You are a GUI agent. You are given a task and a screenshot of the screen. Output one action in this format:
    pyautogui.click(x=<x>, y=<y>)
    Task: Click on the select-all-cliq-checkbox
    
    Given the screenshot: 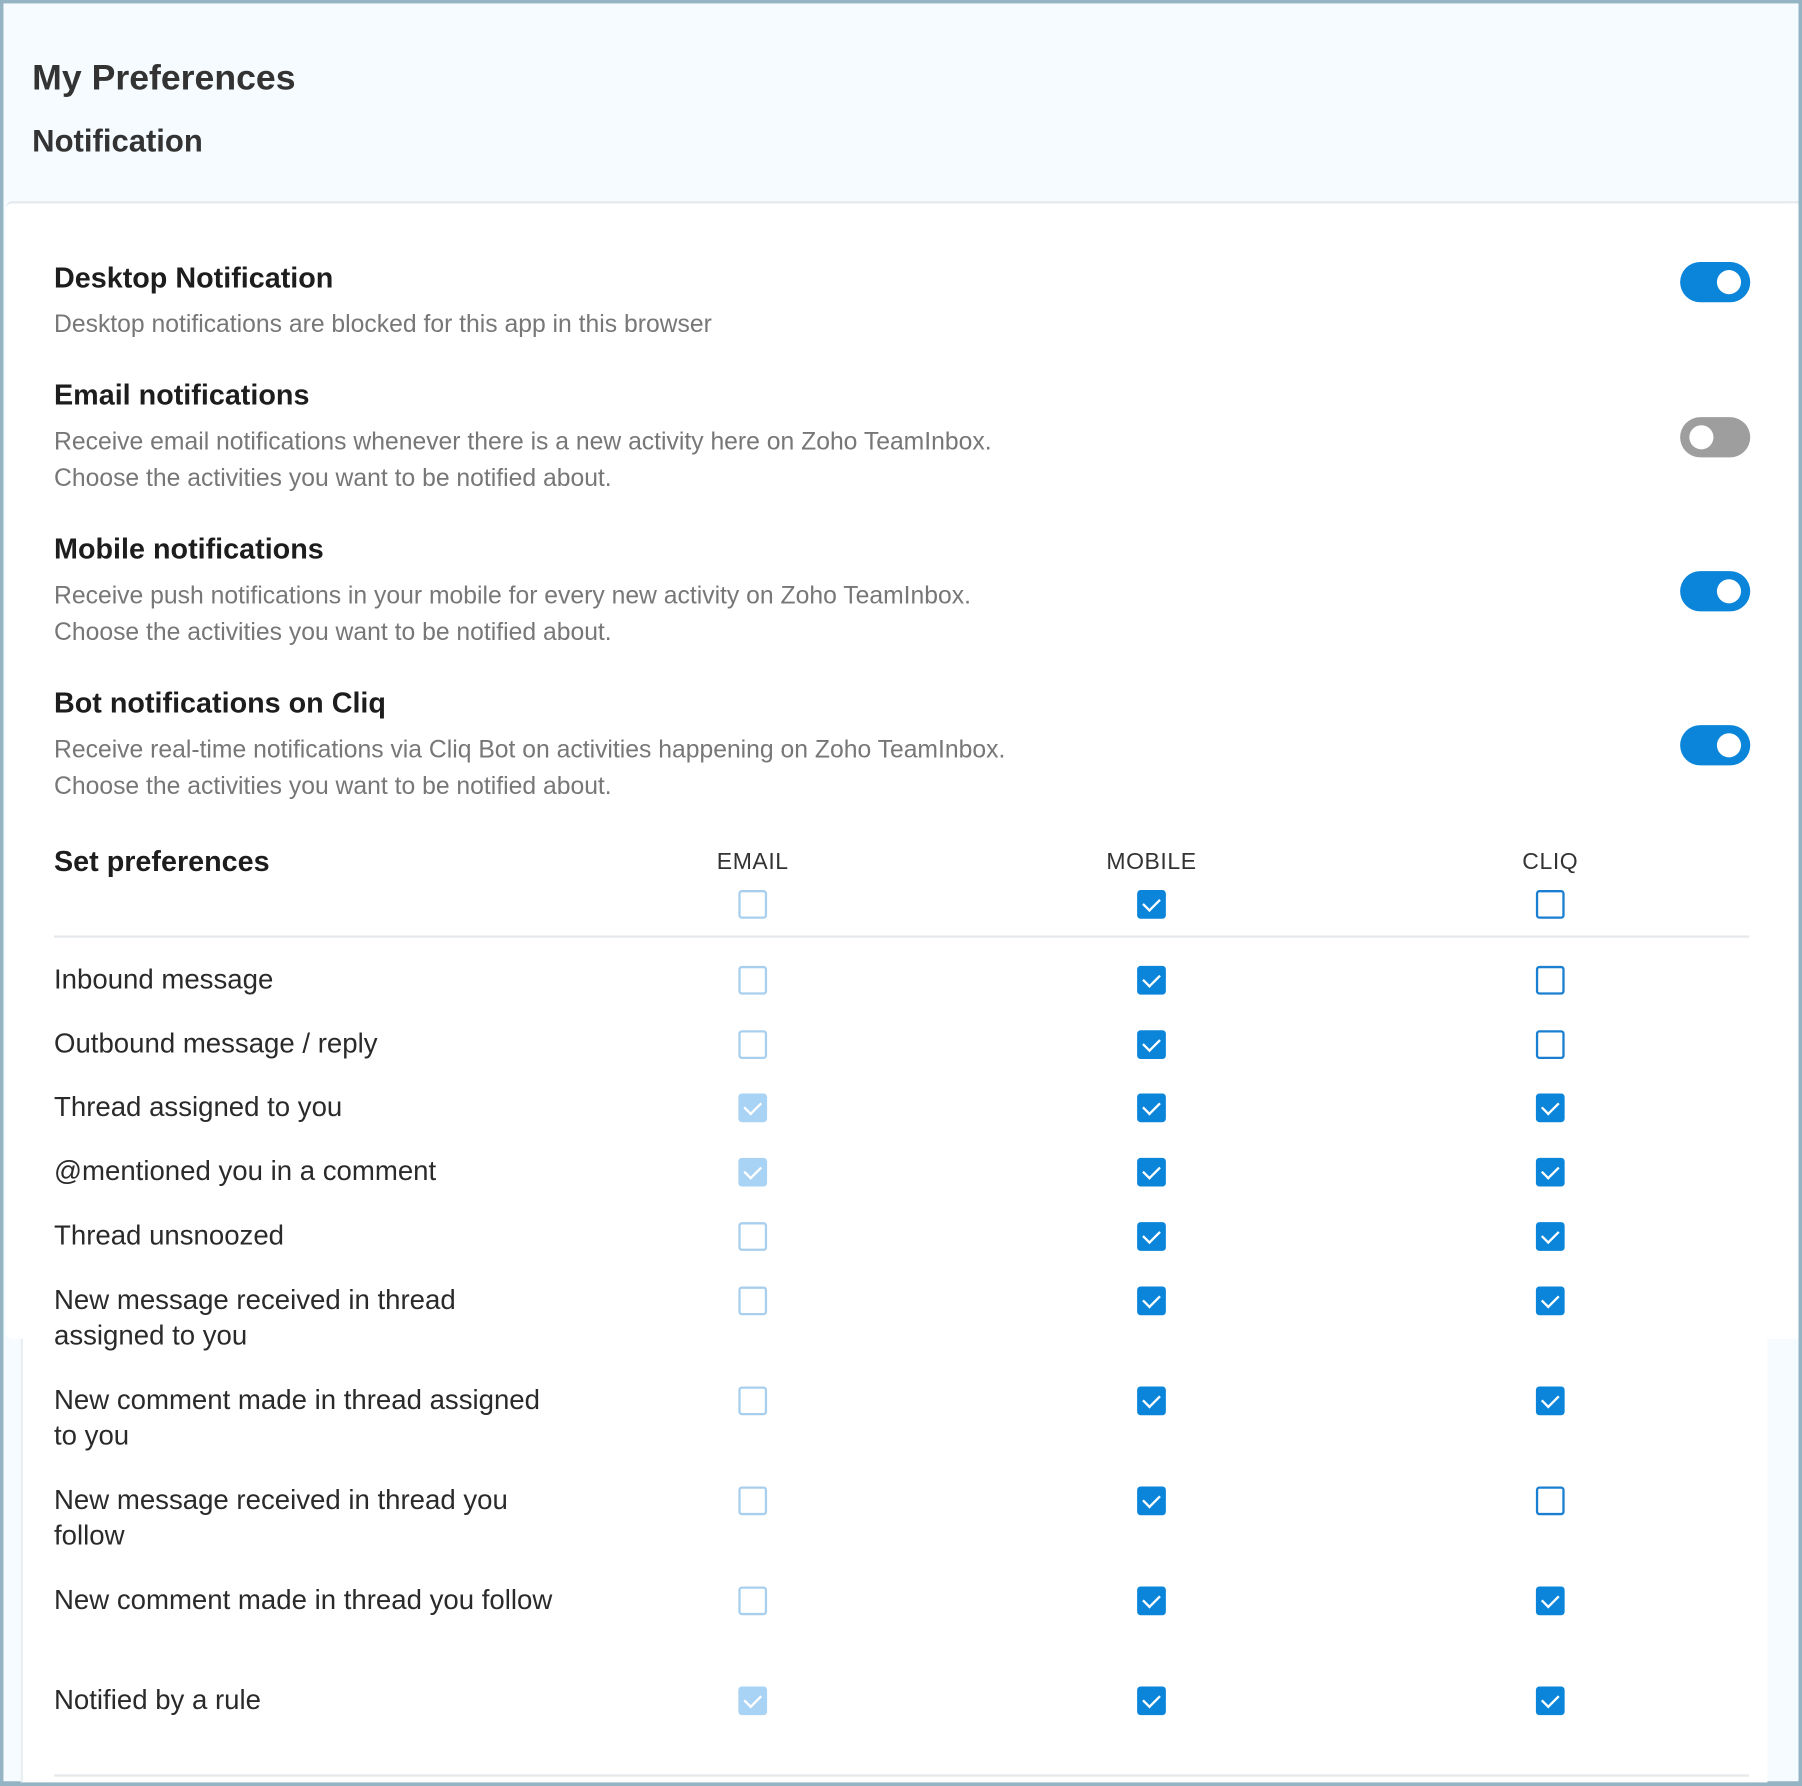 What is the action you would take?
    pyautogui.click(x=1550, y=904)
    